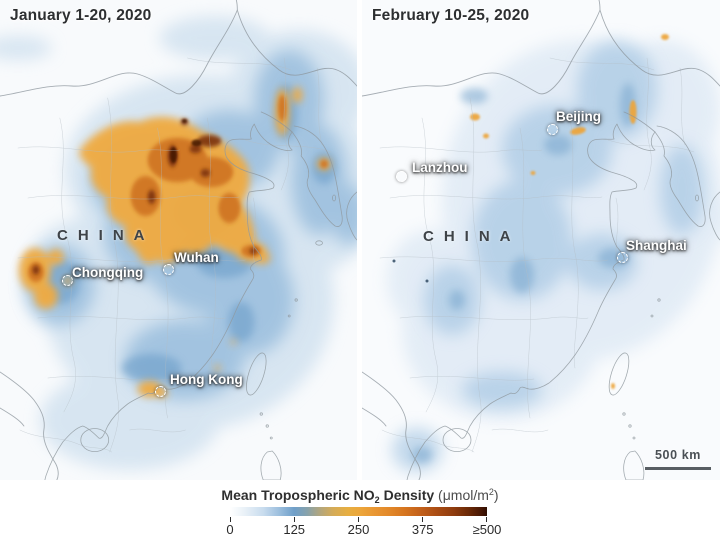 This screenshot has height=545, width=720. Describe the element at coordinates (552, 129) in the screenshot. I see `city-marker-beijing` at that location.